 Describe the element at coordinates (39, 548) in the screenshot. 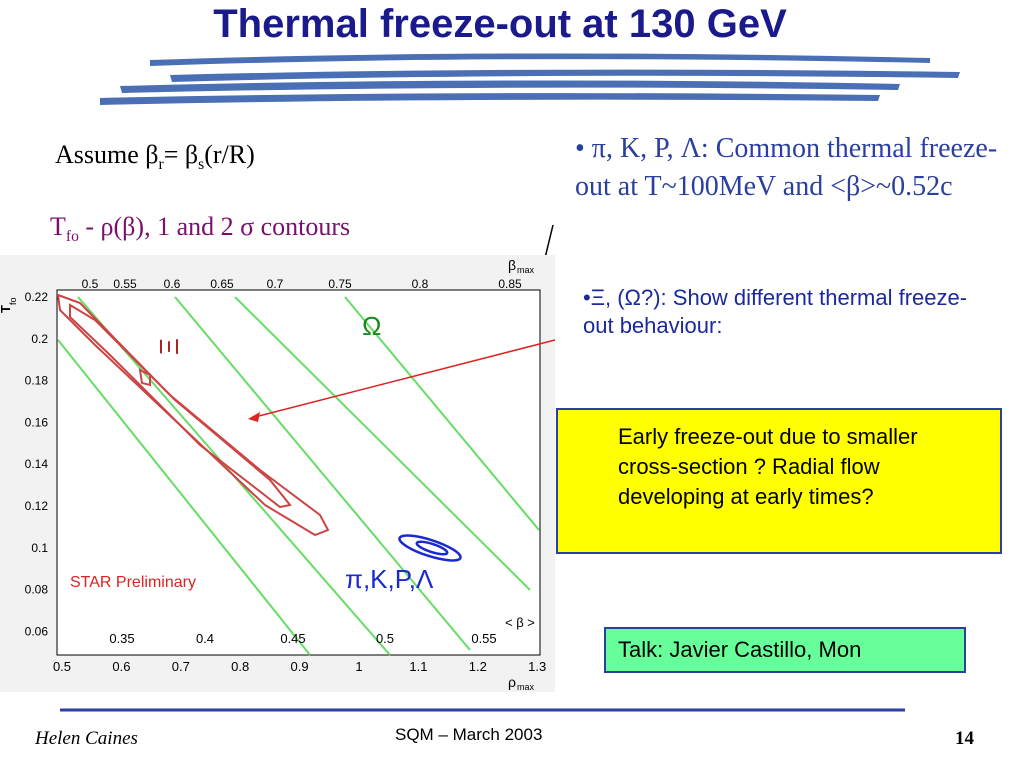

I see `y-tick-label: 0.1` at that location.